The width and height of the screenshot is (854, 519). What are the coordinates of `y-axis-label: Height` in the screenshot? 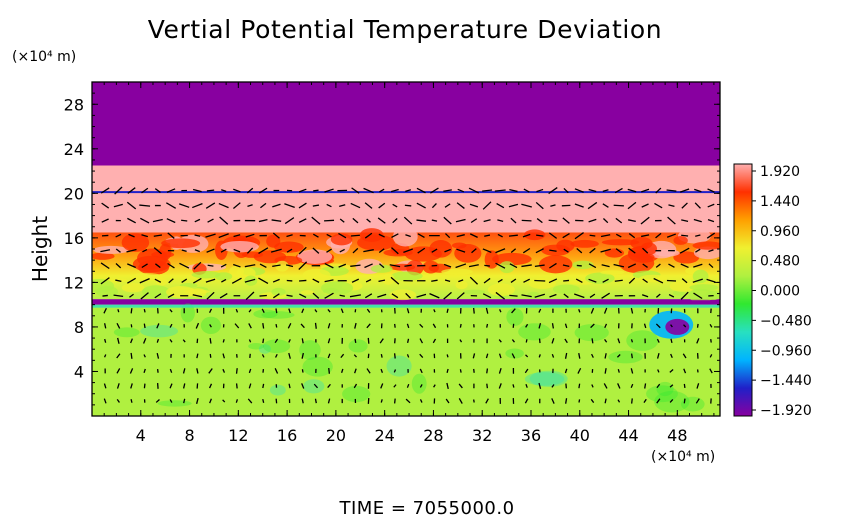 It's located at (40, 249).